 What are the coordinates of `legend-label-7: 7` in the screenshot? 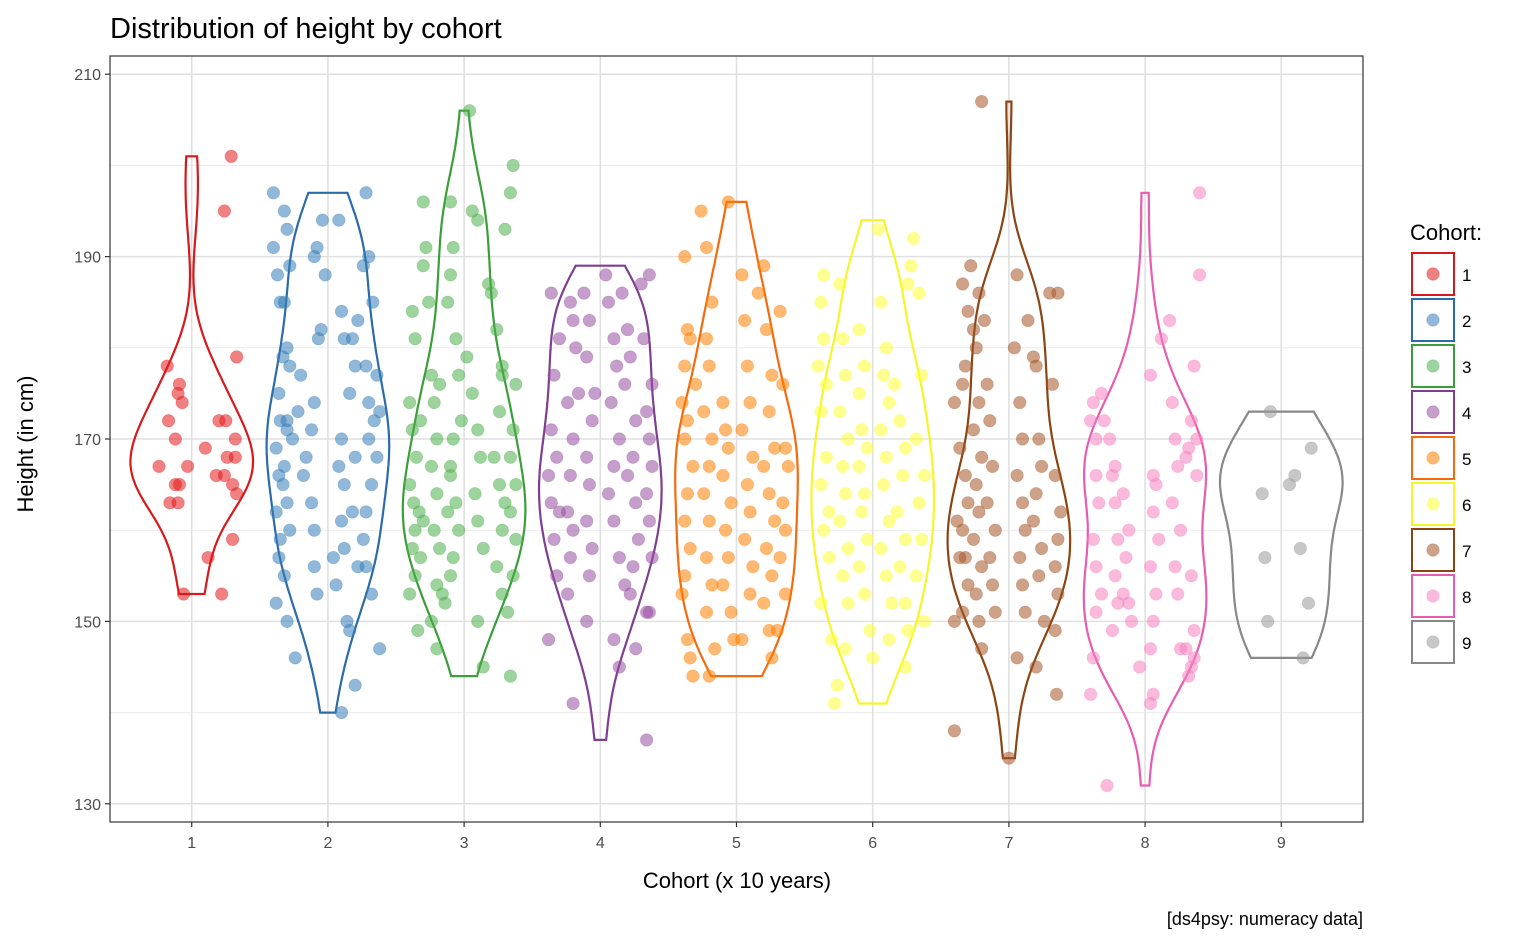 It's located at (1466, 551).